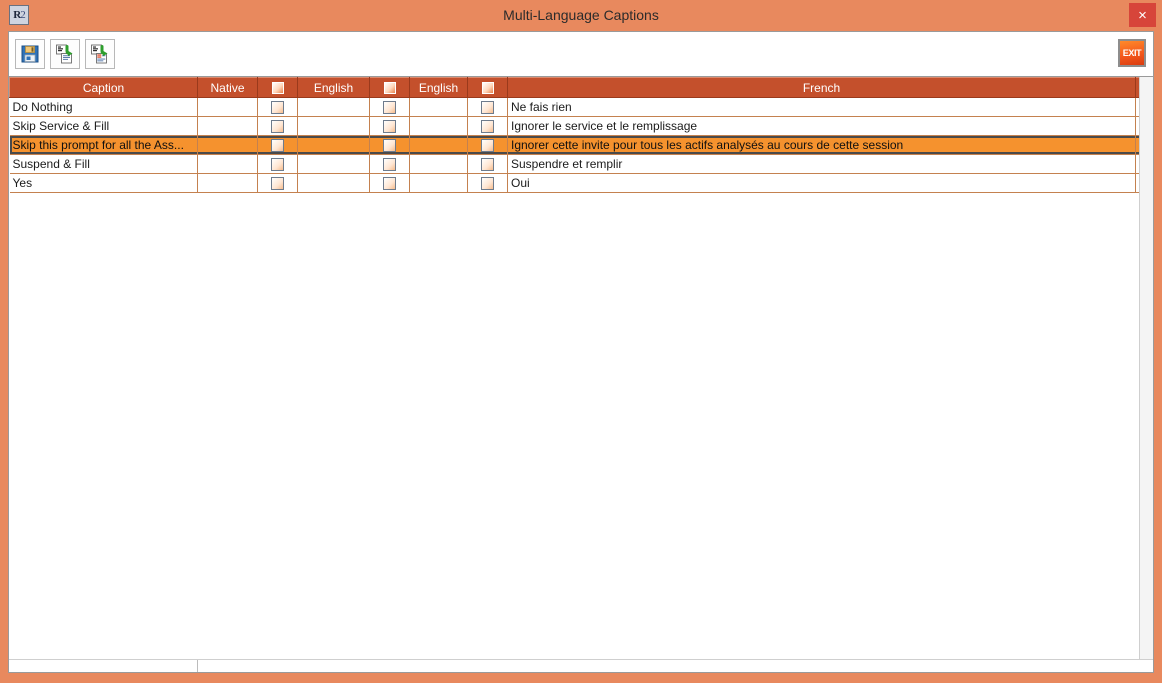 The height and width of the screenshot is (683, 1162). Describe the element at coordinates (581, 678) in the screenshot. I see `window-bottom-padding` at that location.